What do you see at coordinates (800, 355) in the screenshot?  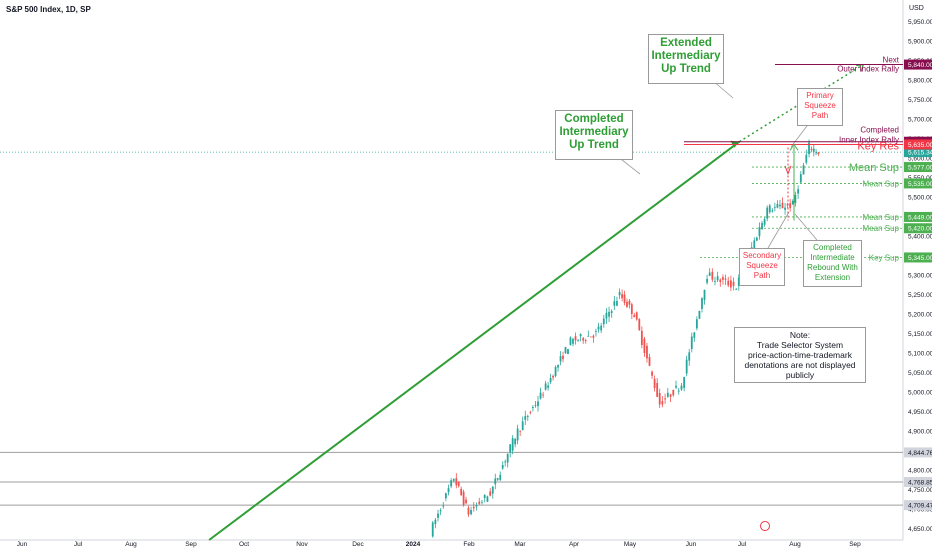 I see `note-line3: price-action-time-trademark` at bounding box center [800, 355].